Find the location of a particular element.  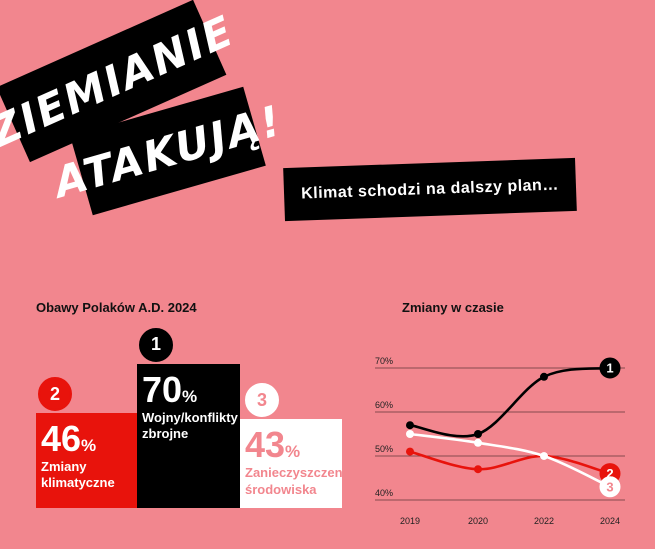

bar-category-label-line: klimatyczne is located at coordinates (78, 483).